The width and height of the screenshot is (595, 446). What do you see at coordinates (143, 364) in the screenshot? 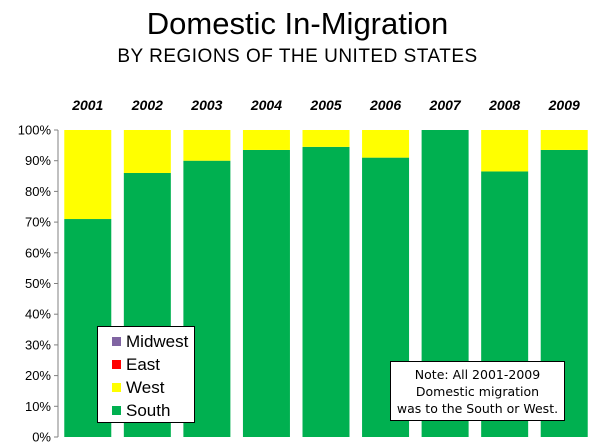
I see `legend-label: East` at bounding box center [143, 364].